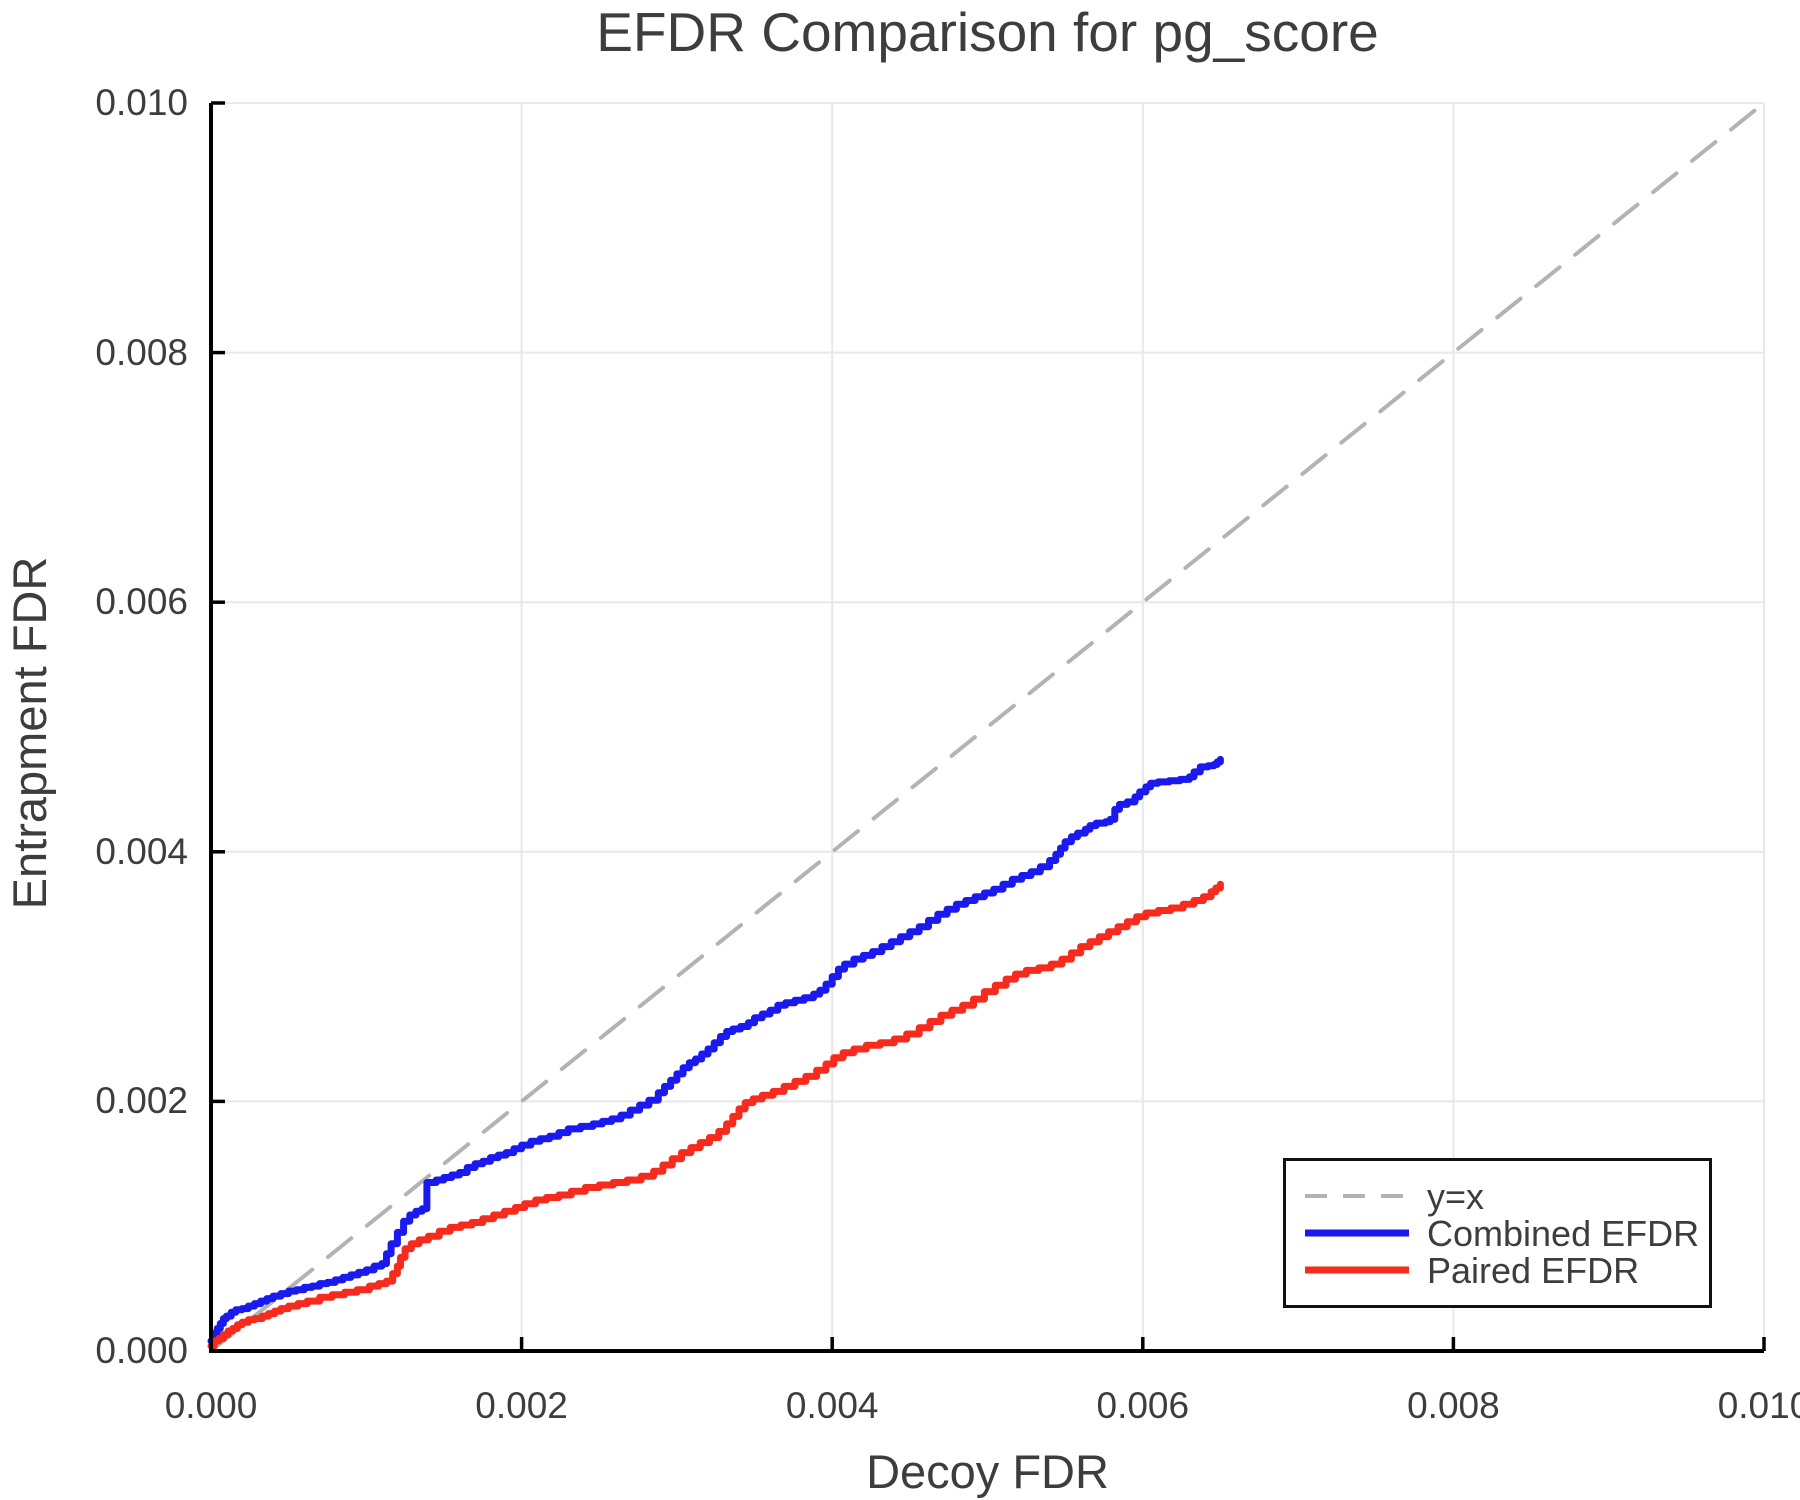 This screenshot has height=1500, width=1800. I want to click on y-axis-label: Entrapment FDR, so click(29, 733).